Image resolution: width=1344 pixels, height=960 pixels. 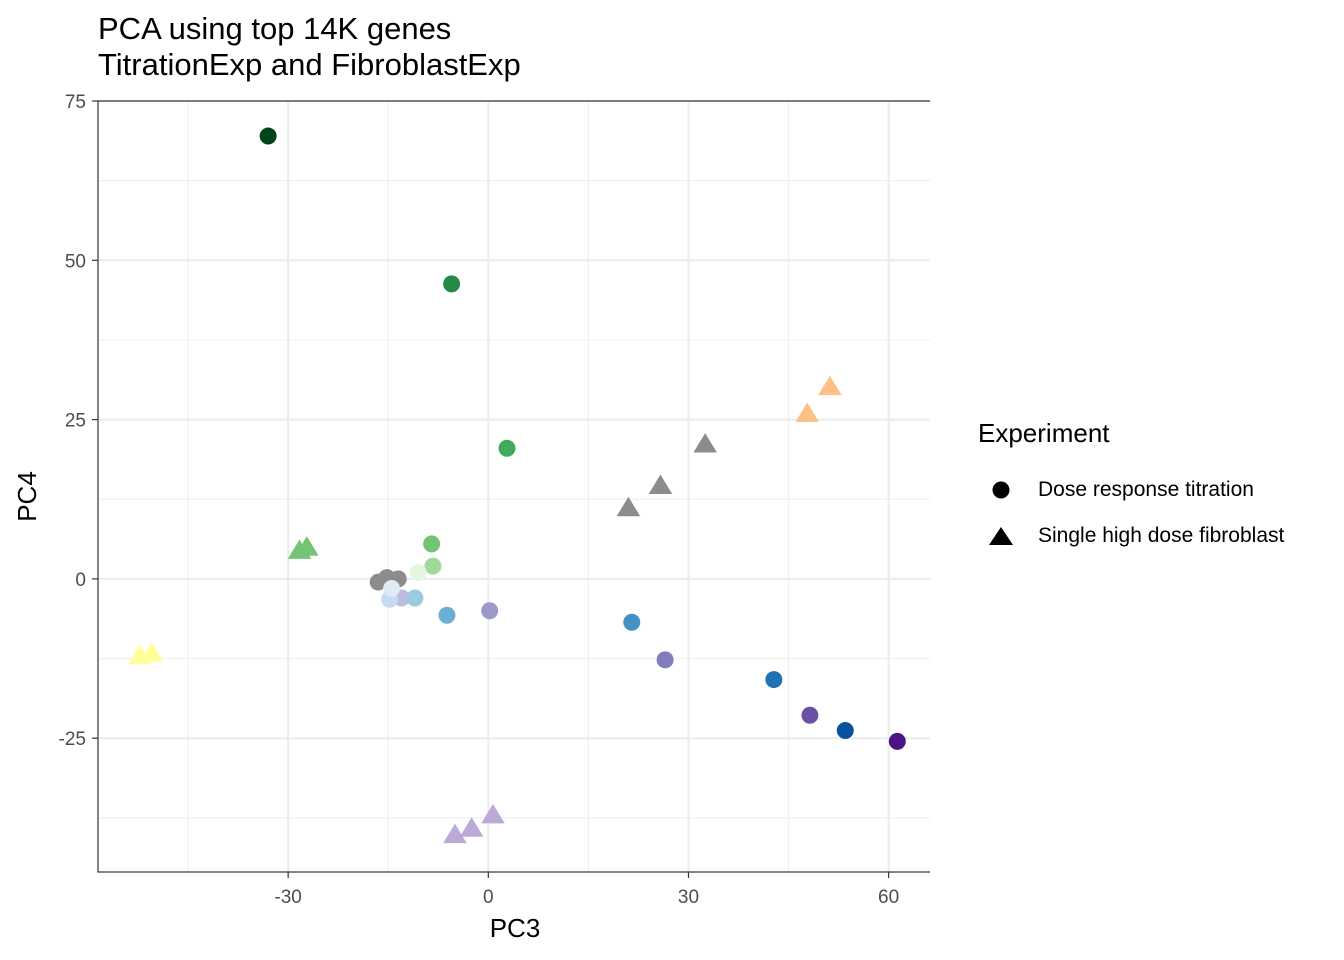 What do you see at coordinates (488, 897) in the screenshot?
I see `x-tick-label: 0` at bounding box center [488, 897].